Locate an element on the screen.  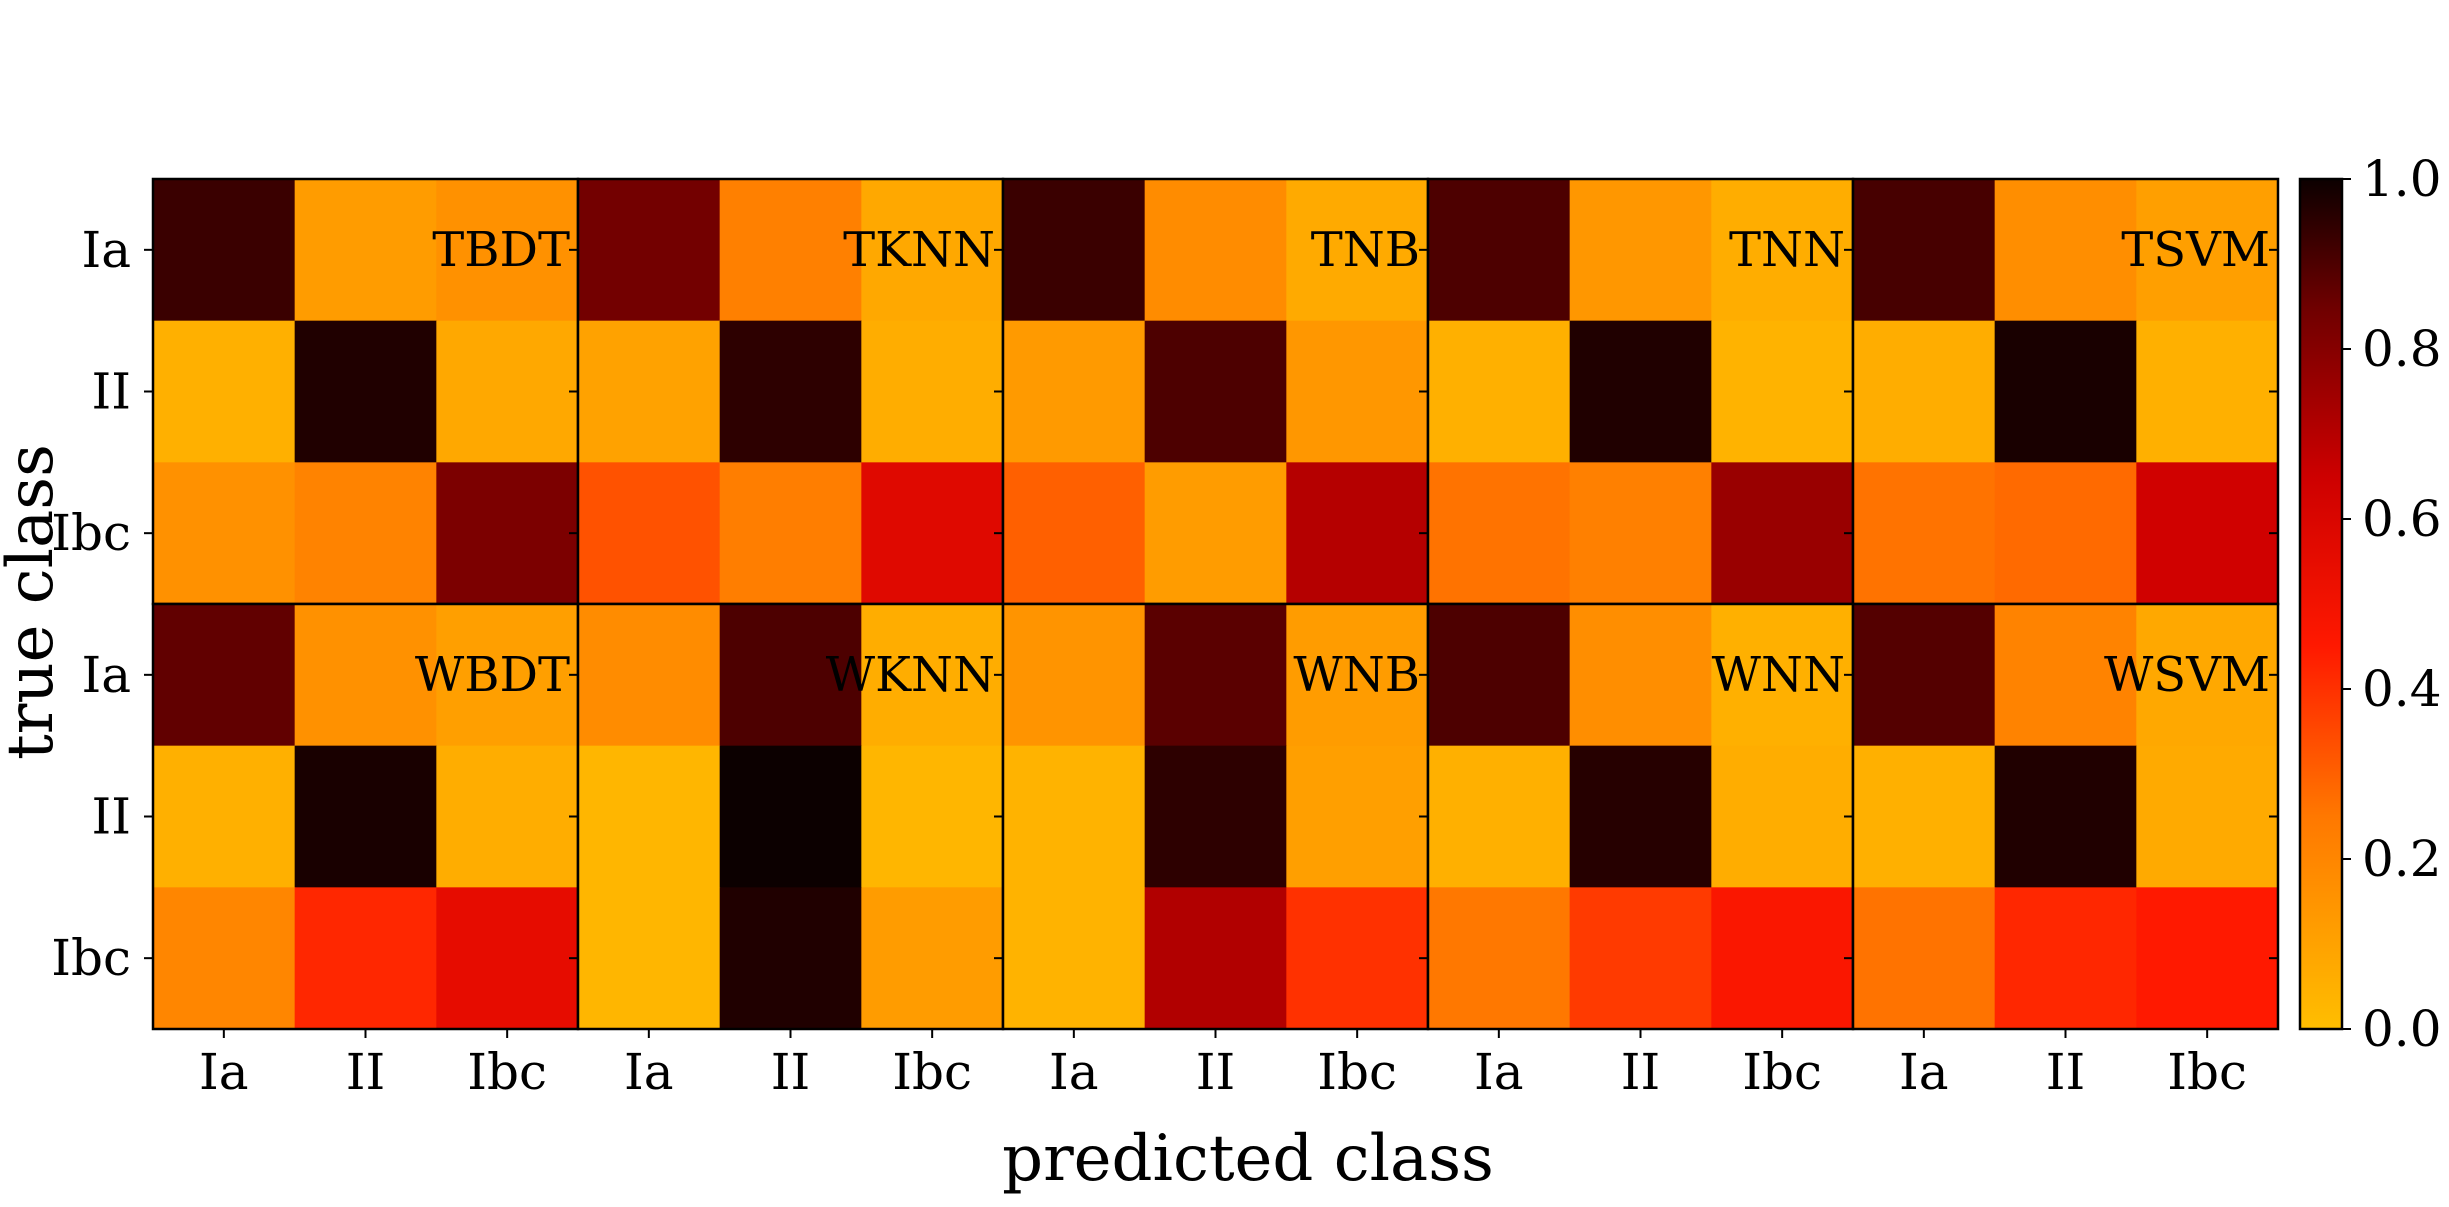
colorbar-tick-label: 0.2 is located at coordinates (2402, 859).